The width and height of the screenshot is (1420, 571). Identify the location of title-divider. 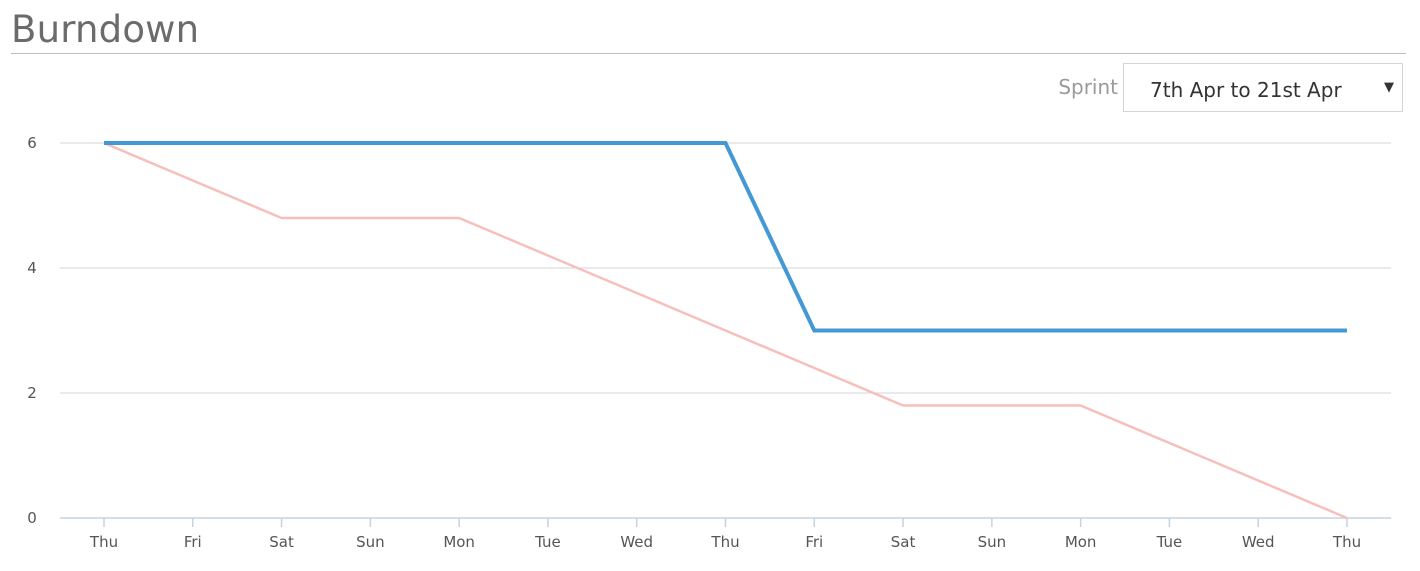
(708, 53).